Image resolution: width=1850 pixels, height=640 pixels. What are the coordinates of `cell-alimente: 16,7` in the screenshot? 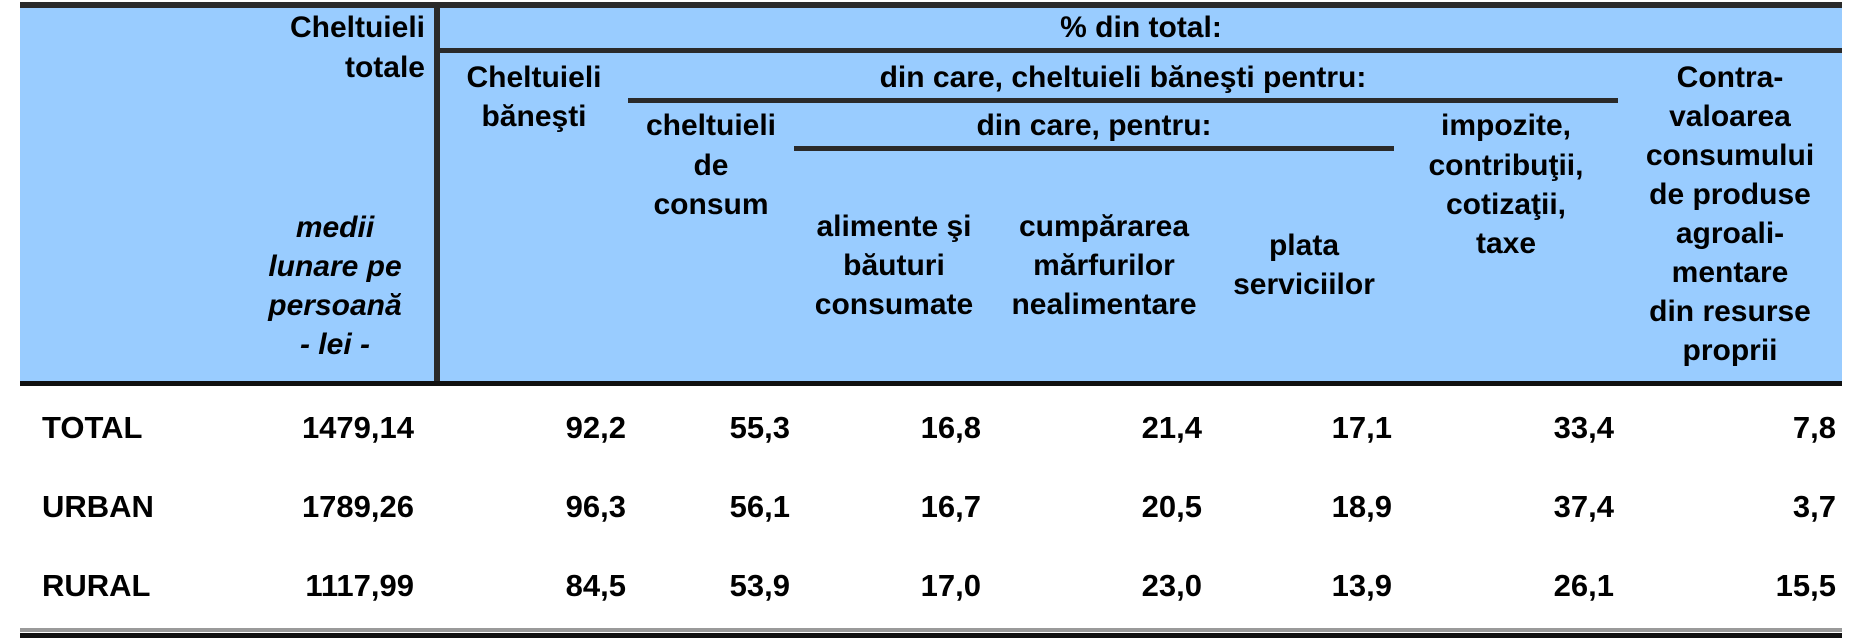 It's located at (950, 506).